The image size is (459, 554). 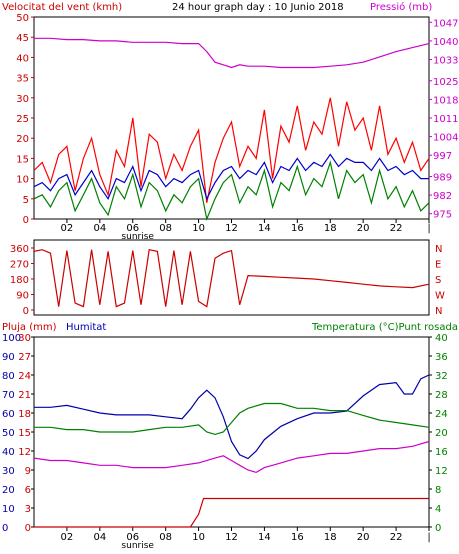 What do you see at coordinates (363, 228) in the screenshot?
I see `wind-x-tick-label: 20` at bounding box center [363, 228].